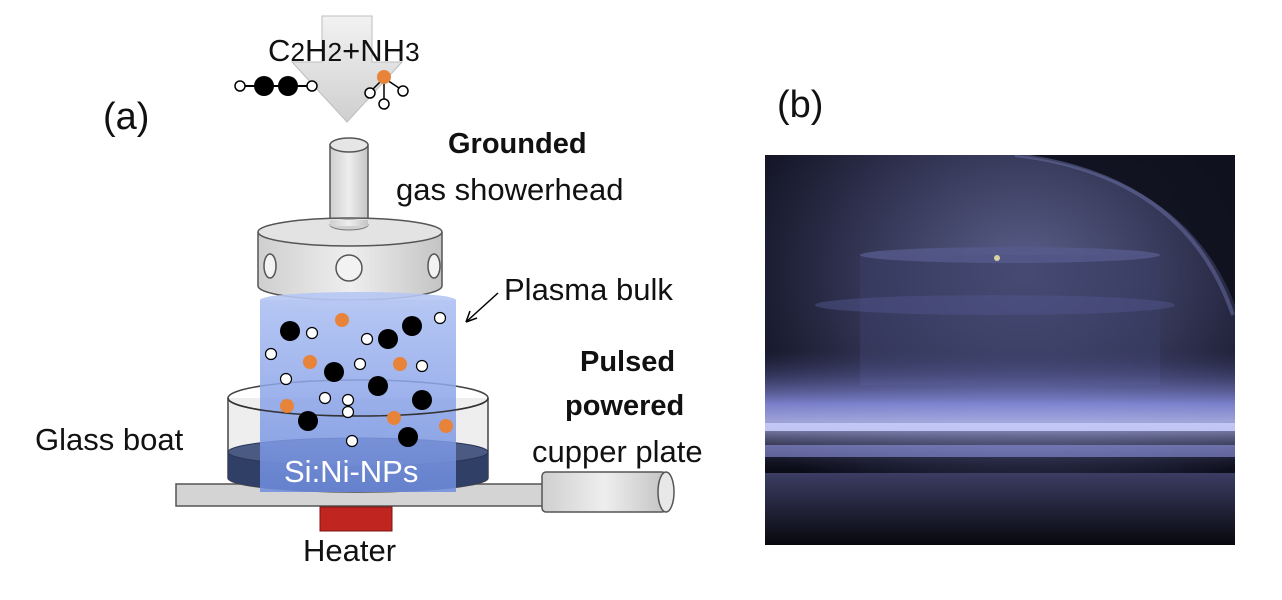  What do you see at coordinates (350, 259) in the screenshot?
I see `gas-showerhead` at bounding box center [350, 259].